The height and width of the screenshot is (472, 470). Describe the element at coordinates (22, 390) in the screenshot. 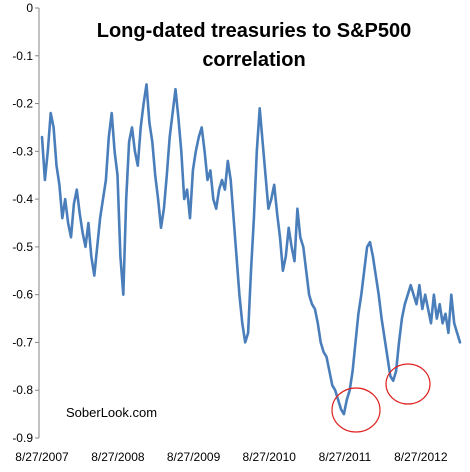

I see `y-tick-label: -0.8` at that location.